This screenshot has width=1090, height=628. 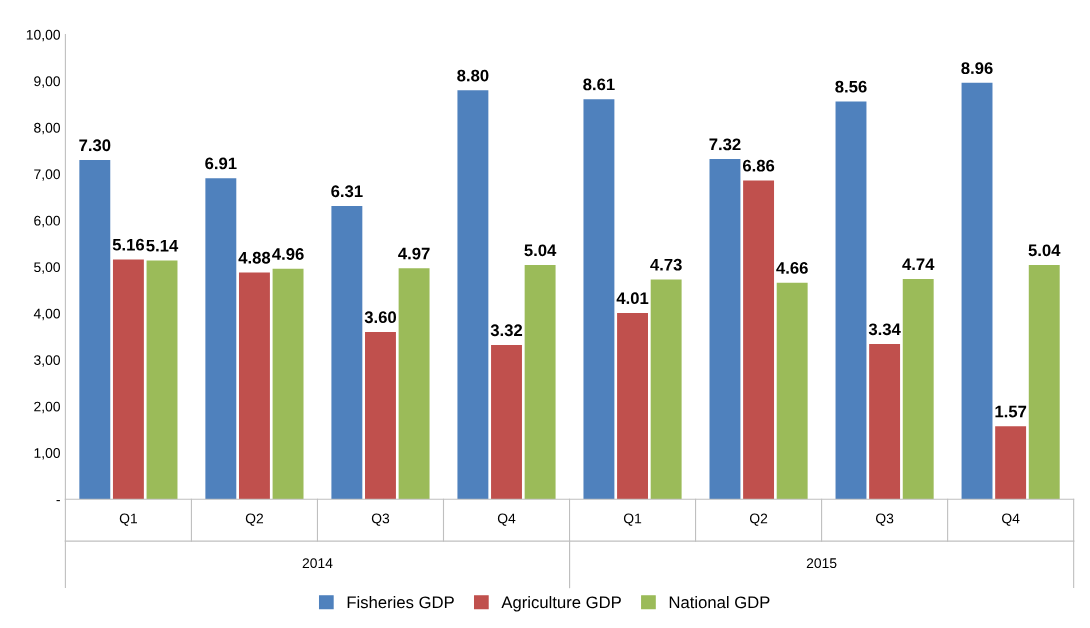 I want to click on y-tick-label: 4,00, so click(x=46, y=314).